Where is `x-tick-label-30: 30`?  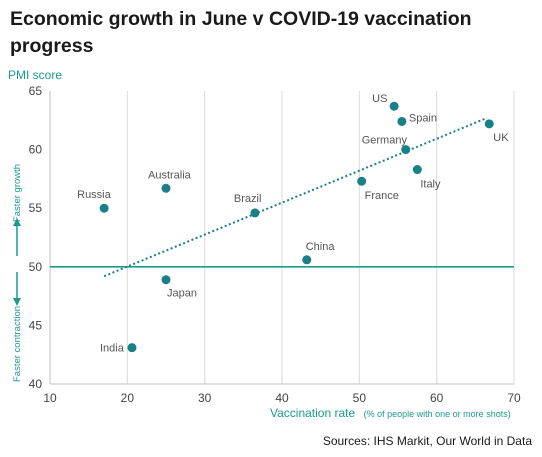 x-tick-label-30: 30 is located at coordinates (205, 398).